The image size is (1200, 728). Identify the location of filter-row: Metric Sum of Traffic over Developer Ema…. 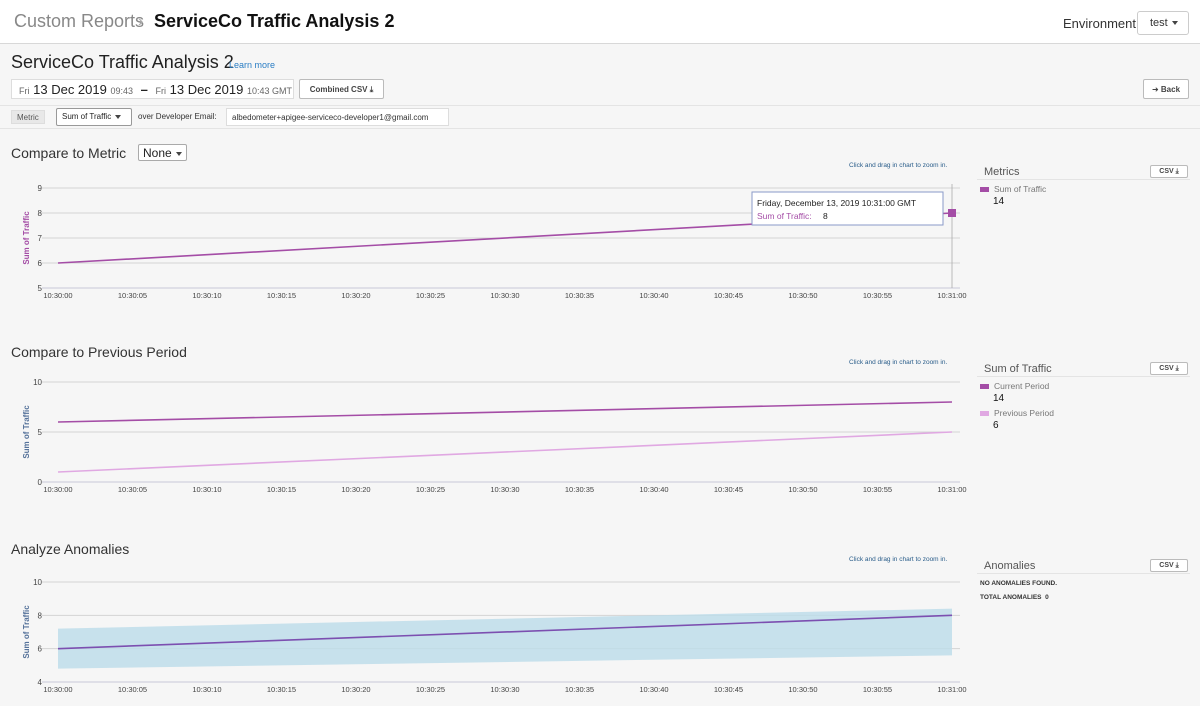
(600, 117).